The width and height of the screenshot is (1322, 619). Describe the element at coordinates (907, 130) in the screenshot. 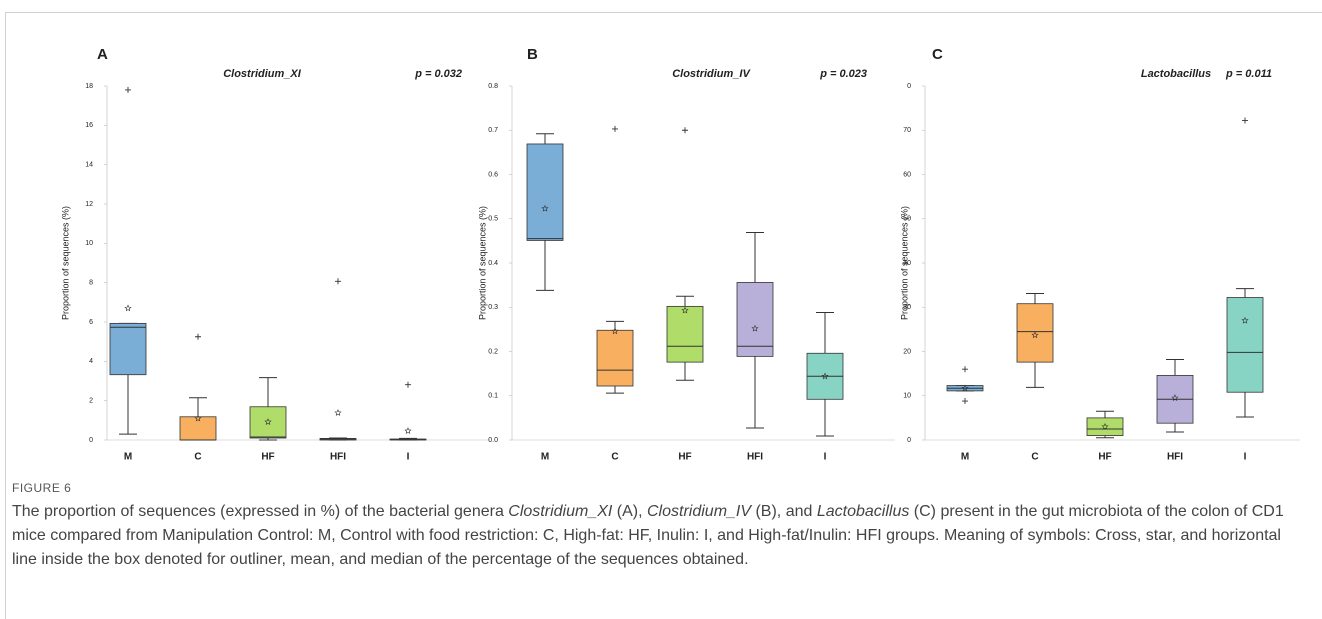

I see `y-tick-label: 70` at that location.